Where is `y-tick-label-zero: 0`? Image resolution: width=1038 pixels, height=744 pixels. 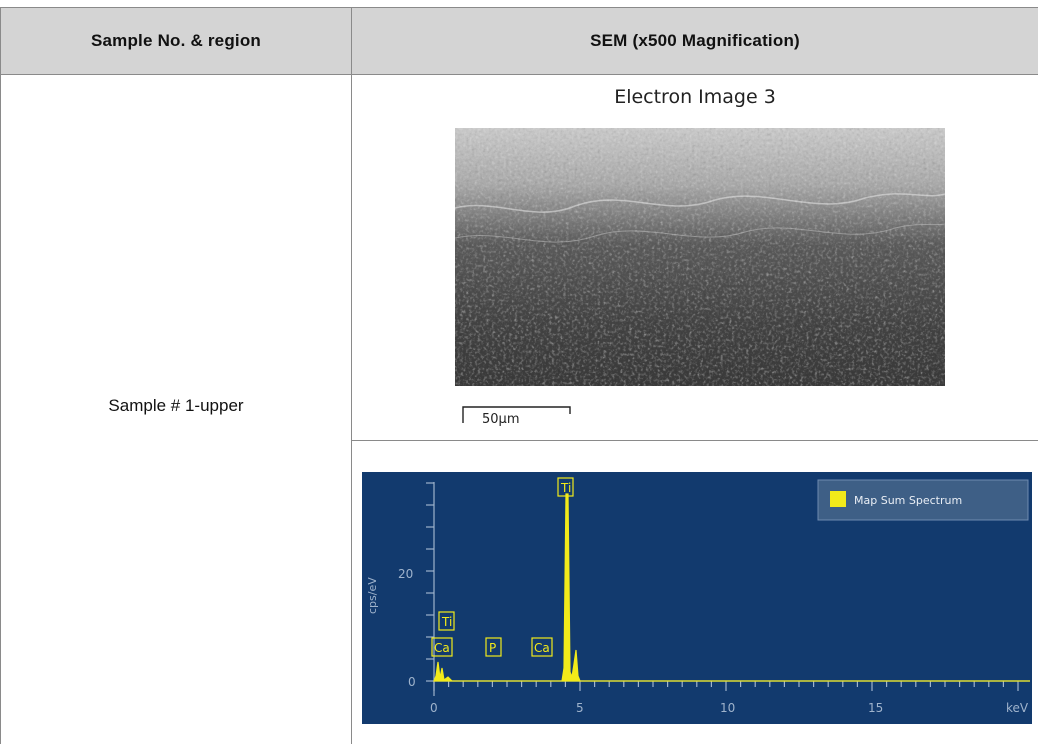
y-tick-label-zero: 0 is located at coordinates (412, 682).